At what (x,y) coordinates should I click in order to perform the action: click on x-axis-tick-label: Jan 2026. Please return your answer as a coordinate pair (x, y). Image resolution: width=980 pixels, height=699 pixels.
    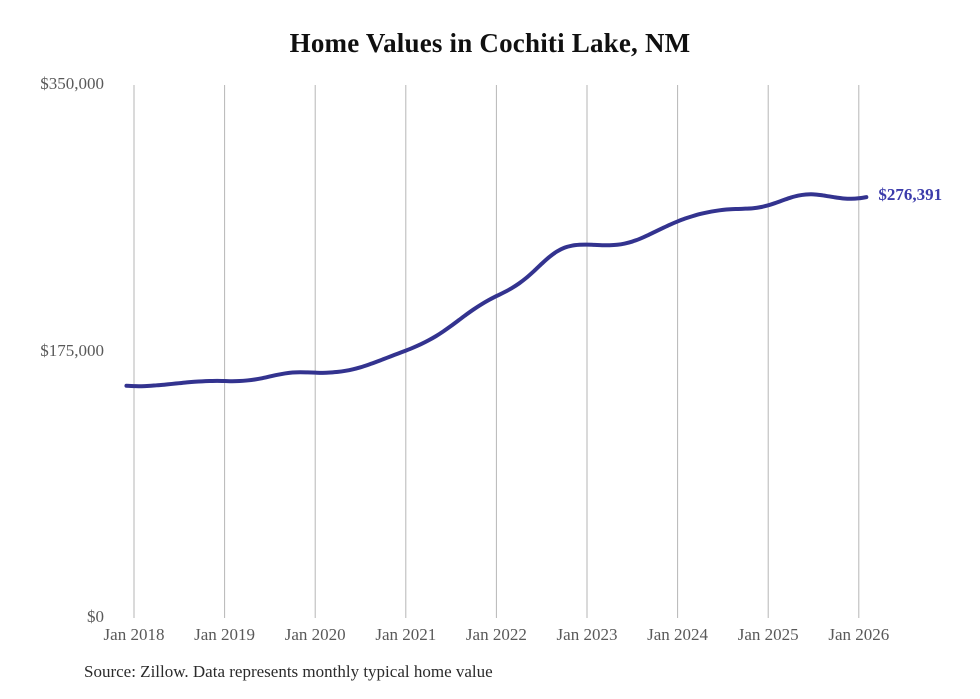
    Looking at the image, I should click on (859, 634).